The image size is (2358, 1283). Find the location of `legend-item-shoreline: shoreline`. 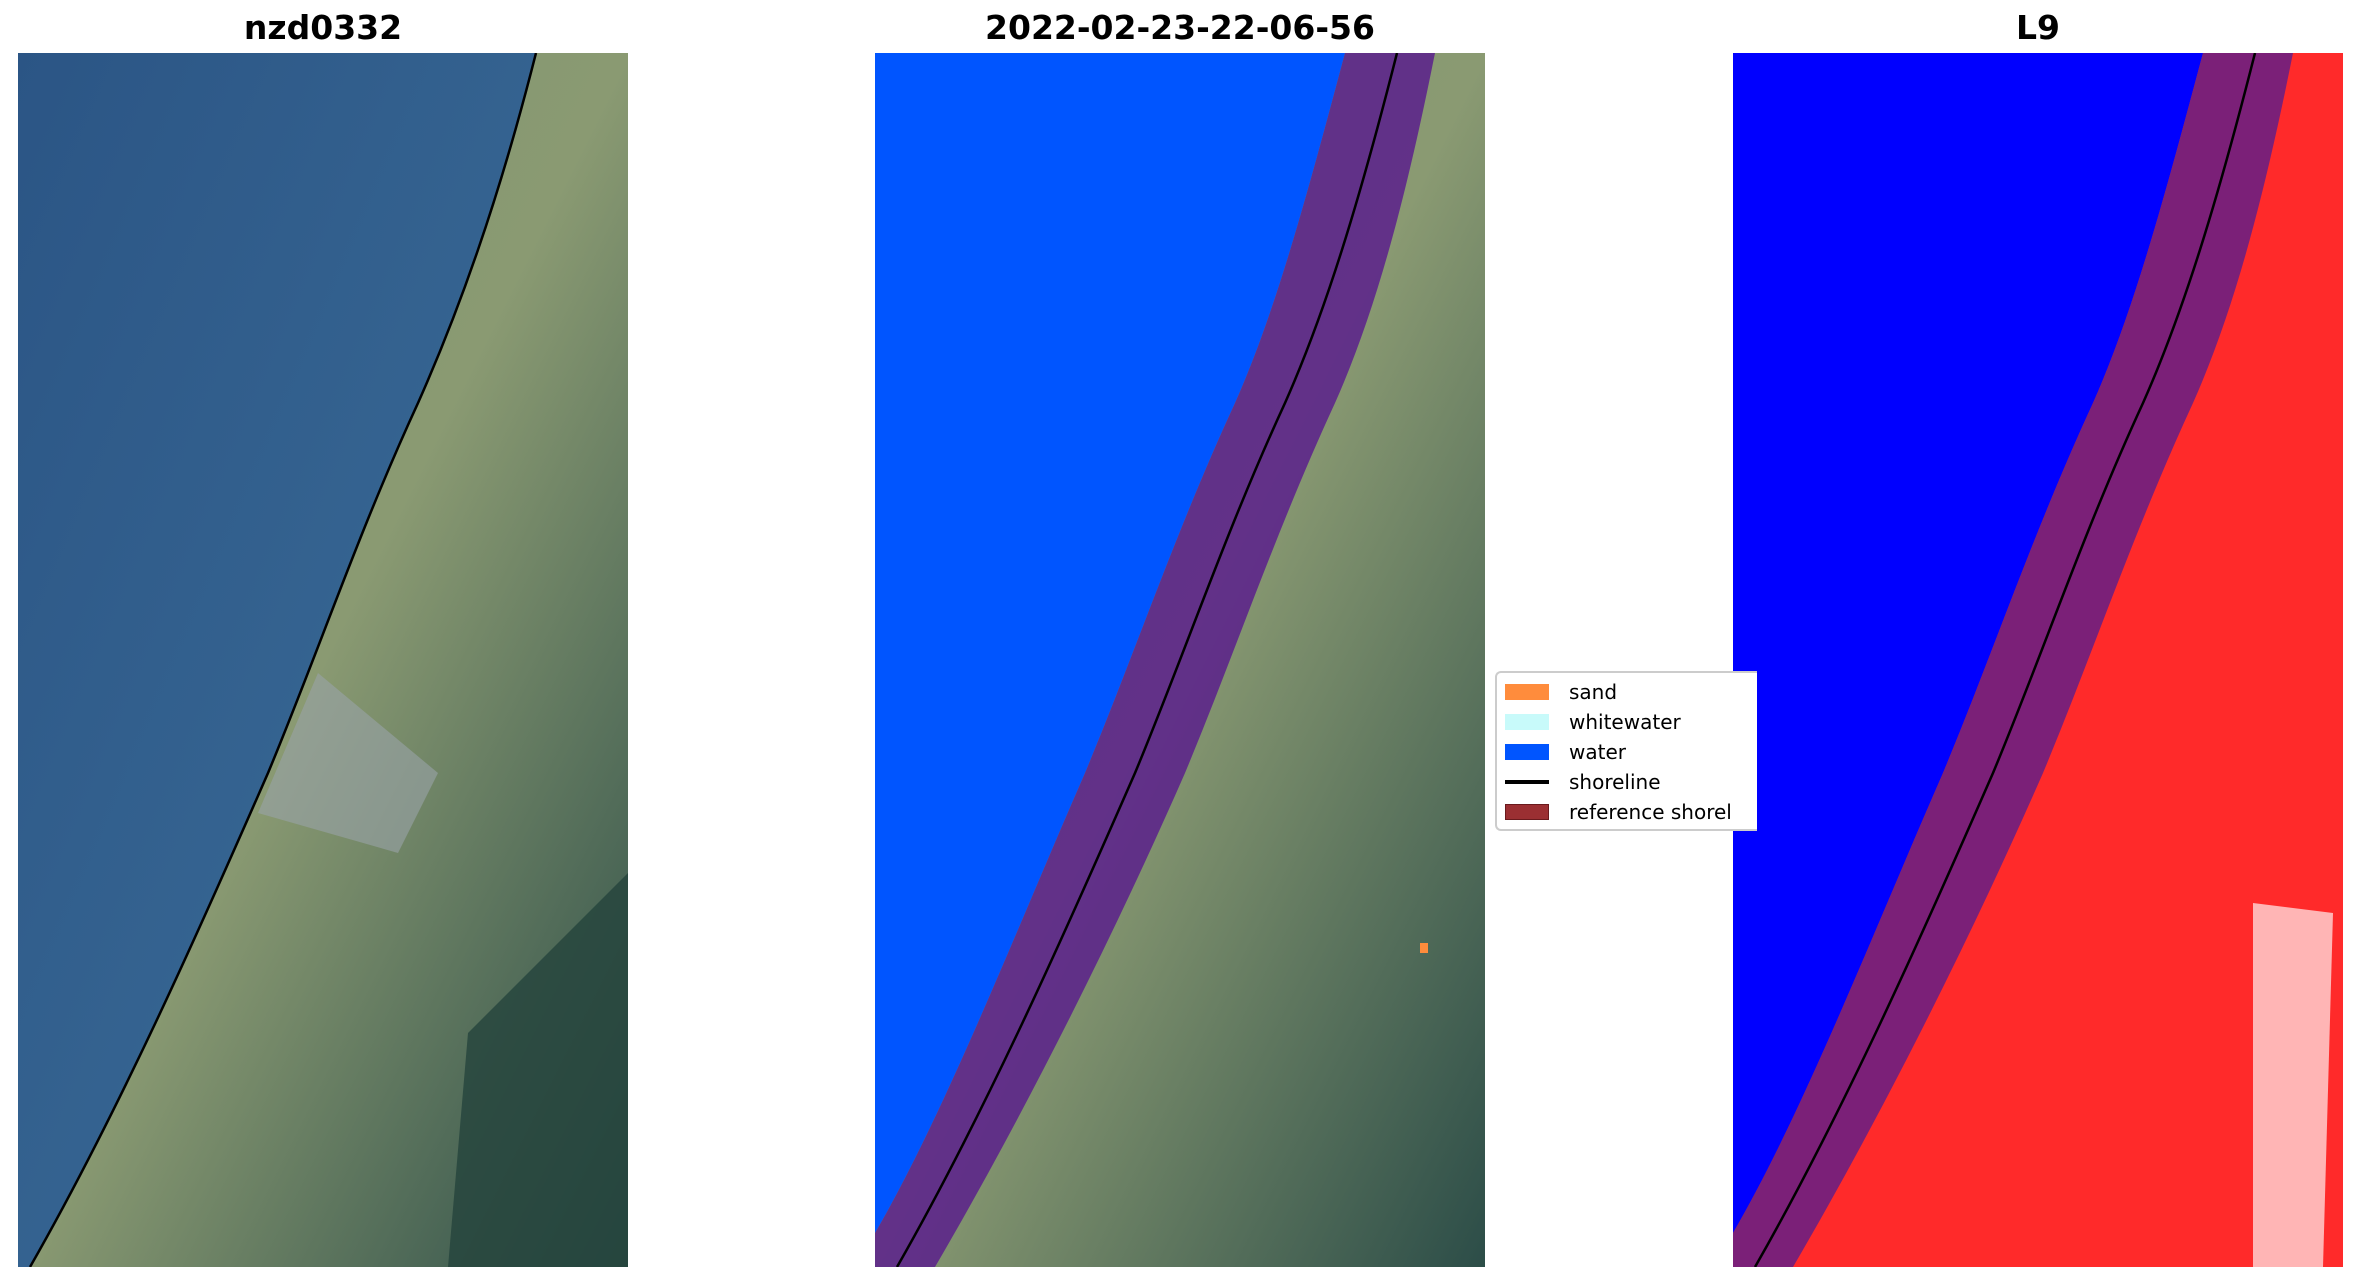

legend-item-shoreline: shoreline is located at coordinates (1583, 782).